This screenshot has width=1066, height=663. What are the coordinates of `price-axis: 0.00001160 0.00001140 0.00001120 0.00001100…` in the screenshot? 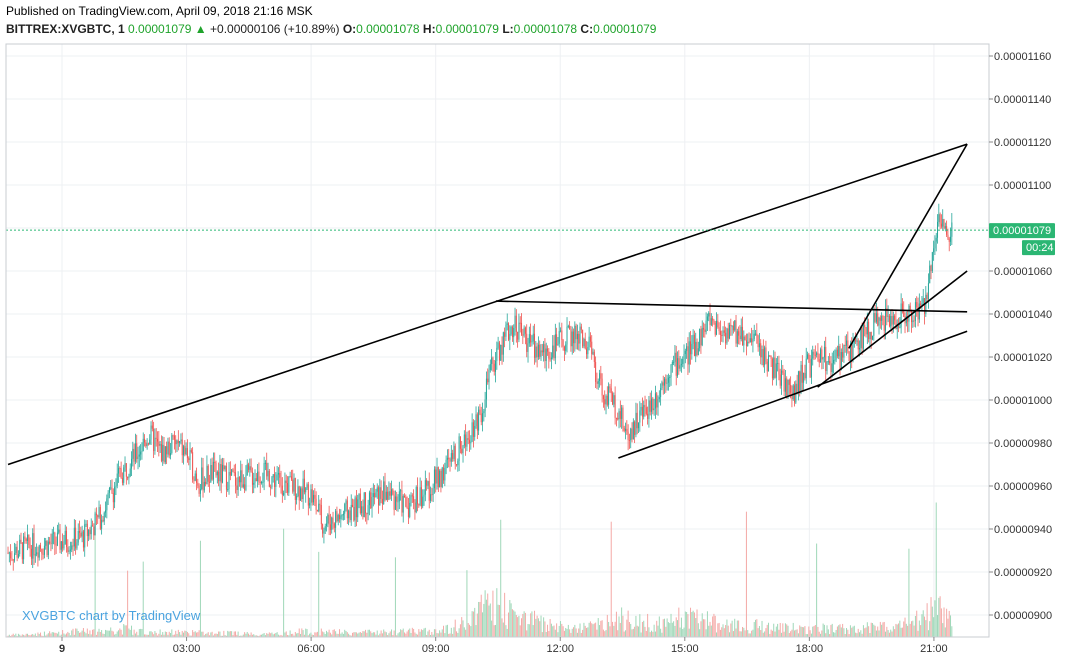 It's located at (1020, 336).